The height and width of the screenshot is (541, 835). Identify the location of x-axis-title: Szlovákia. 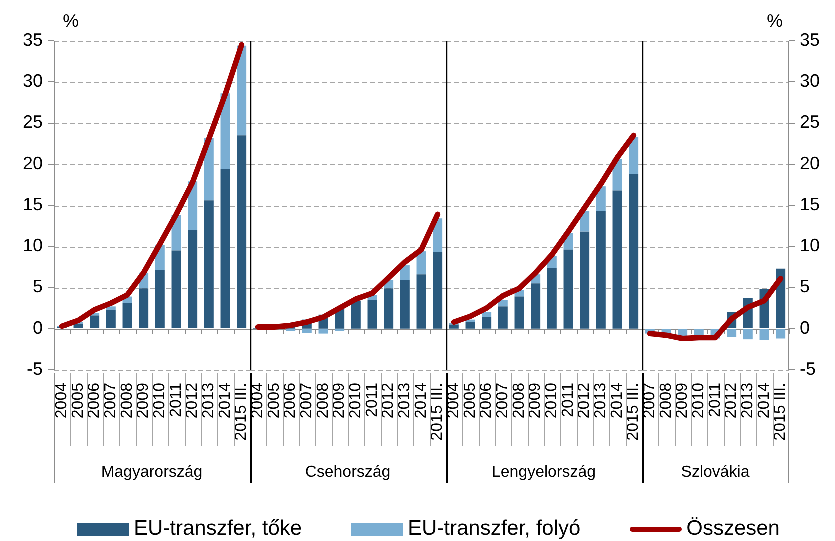
(715, 472).